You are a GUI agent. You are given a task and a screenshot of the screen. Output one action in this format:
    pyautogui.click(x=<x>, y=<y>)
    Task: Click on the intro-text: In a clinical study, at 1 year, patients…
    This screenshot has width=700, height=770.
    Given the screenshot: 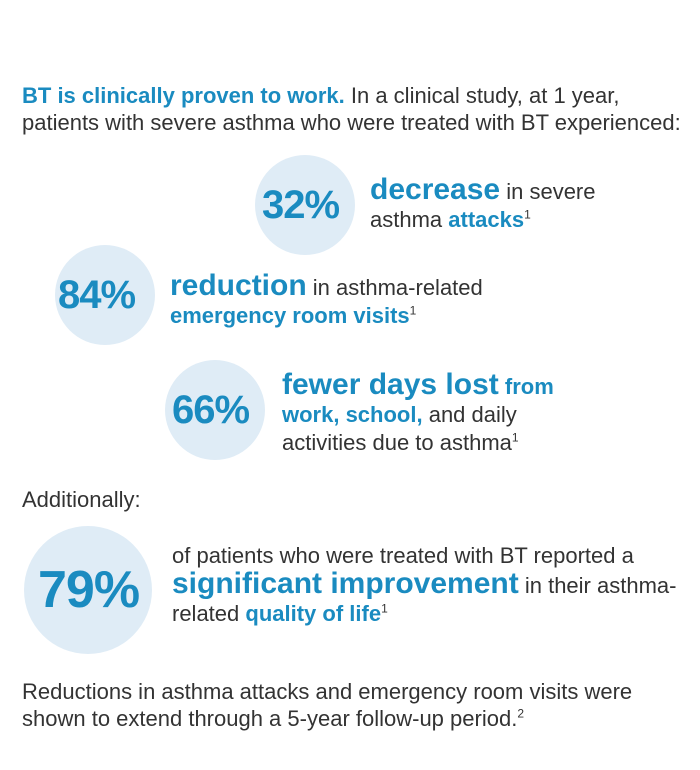 What is the action you would take?
    pyautogui.click(x=351, y=109)
    